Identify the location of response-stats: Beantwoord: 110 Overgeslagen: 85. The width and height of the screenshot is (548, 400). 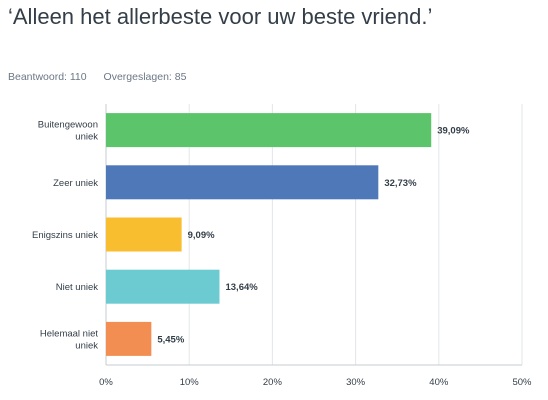
(104, 77).